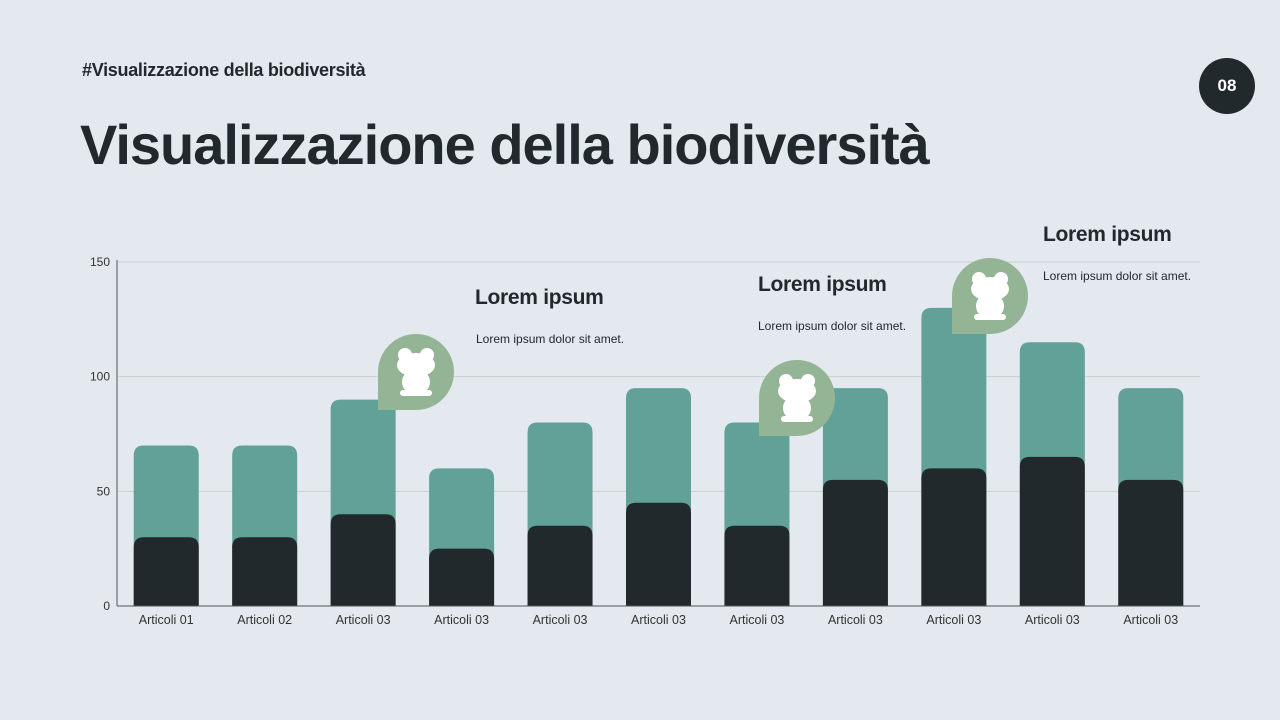  Describe the element at coordinates (264, 620) in the screenshot. I see `x-tick-label: Articoli 02` at that location.